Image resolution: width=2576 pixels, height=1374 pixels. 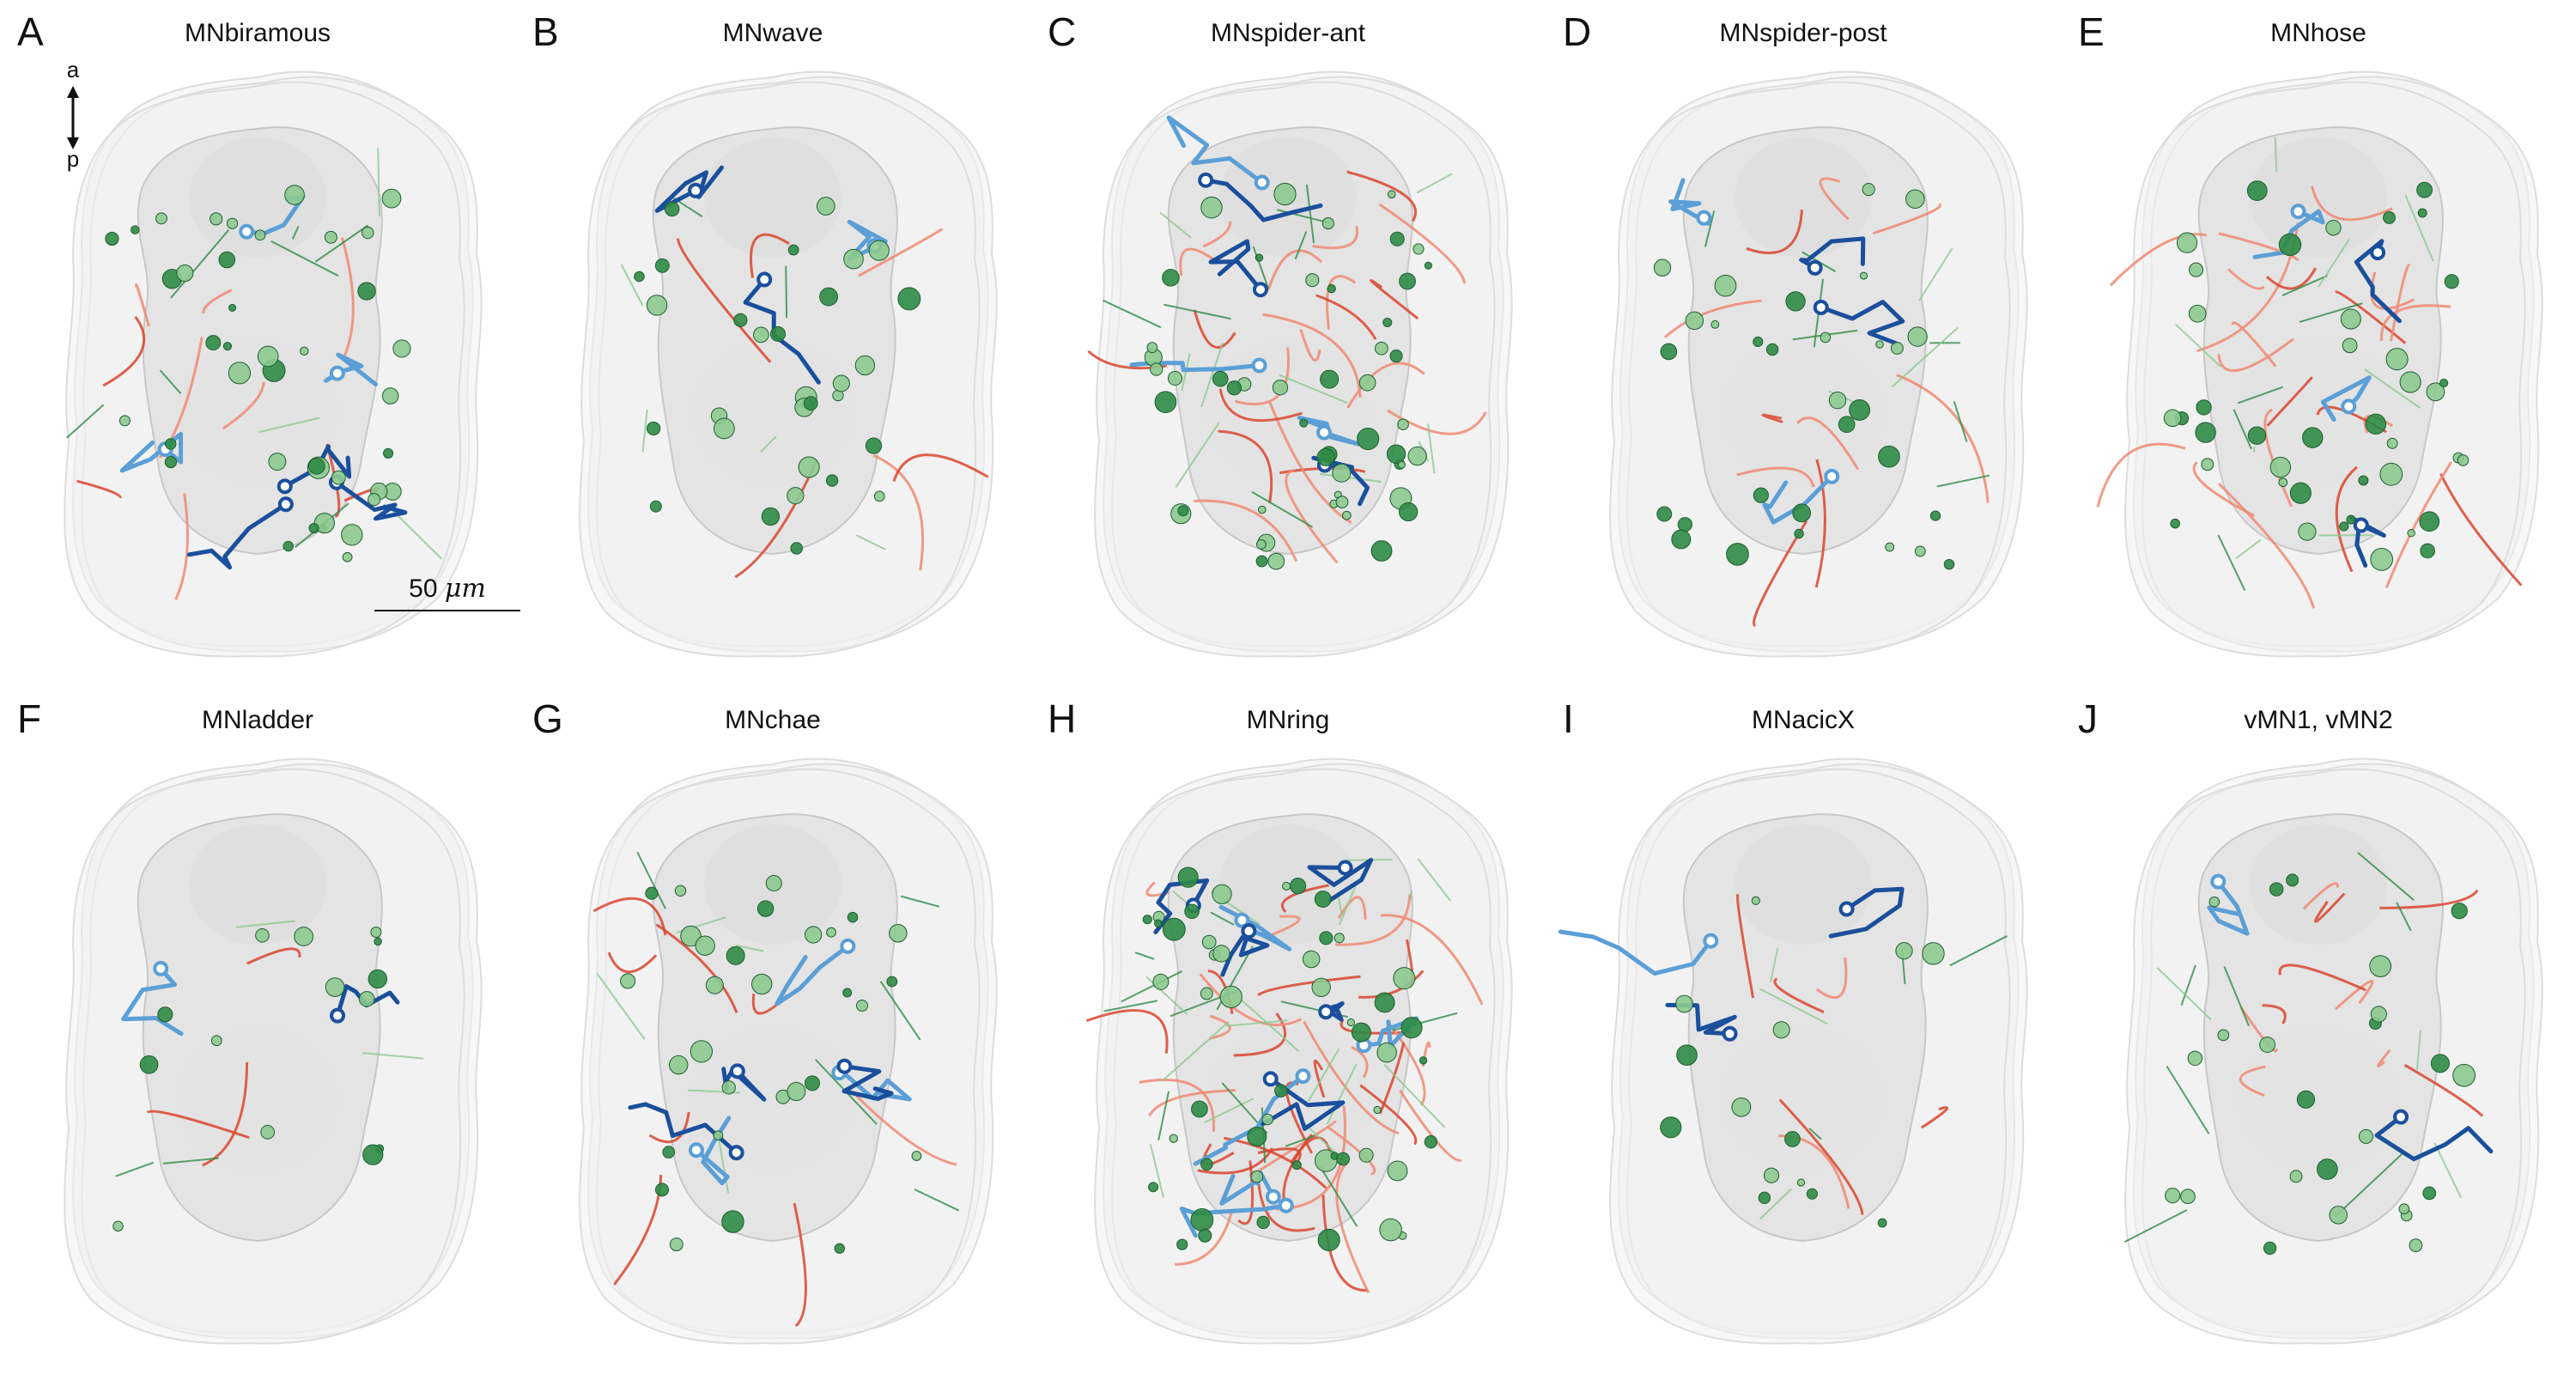 I want to click on panel-g: G MNchae, so click(x=772, y=1030).